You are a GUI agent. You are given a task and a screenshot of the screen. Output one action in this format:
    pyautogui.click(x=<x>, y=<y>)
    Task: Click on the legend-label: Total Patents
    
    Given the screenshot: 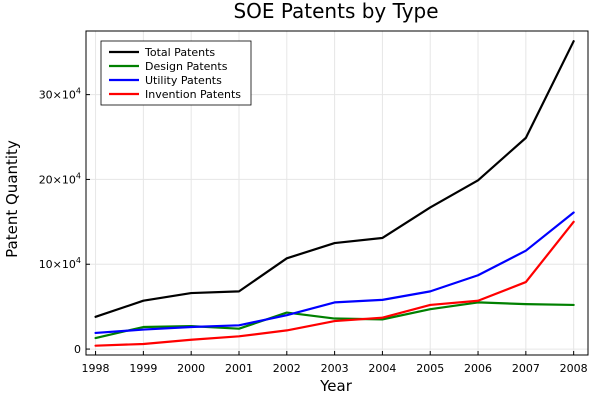 What is the action you would take?
    pyautogui.click(x=179, y=52)
    